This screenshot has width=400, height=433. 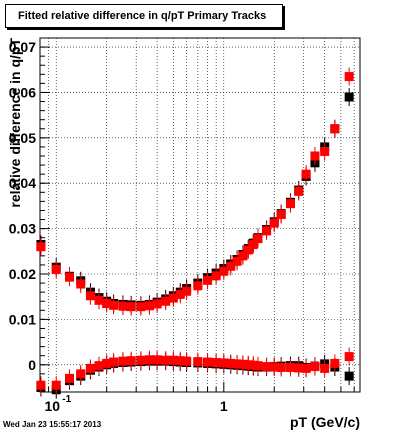 I want to click on timestamp: Wed Jan 23 15:55:17 2013, so click(x=52, y=424).